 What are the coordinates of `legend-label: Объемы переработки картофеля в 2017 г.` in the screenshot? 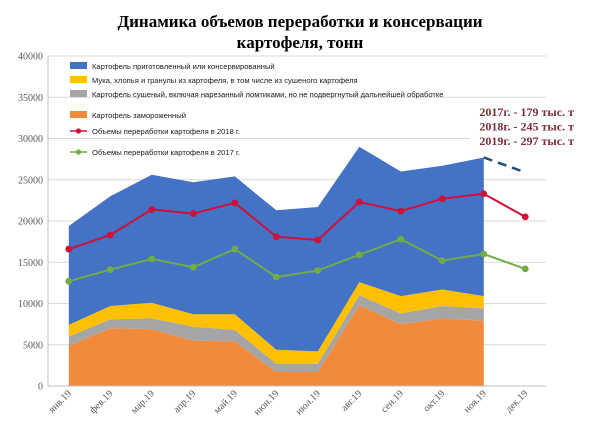 It's located at (166, 152).